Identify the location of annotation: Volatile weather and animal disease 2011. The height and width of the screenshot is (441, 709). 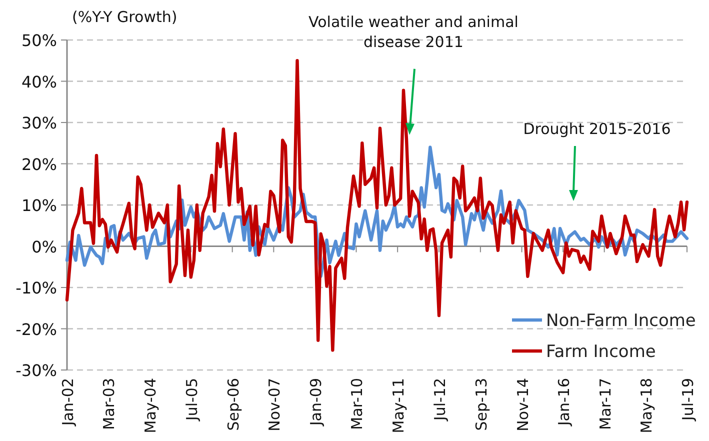
(413, 31).